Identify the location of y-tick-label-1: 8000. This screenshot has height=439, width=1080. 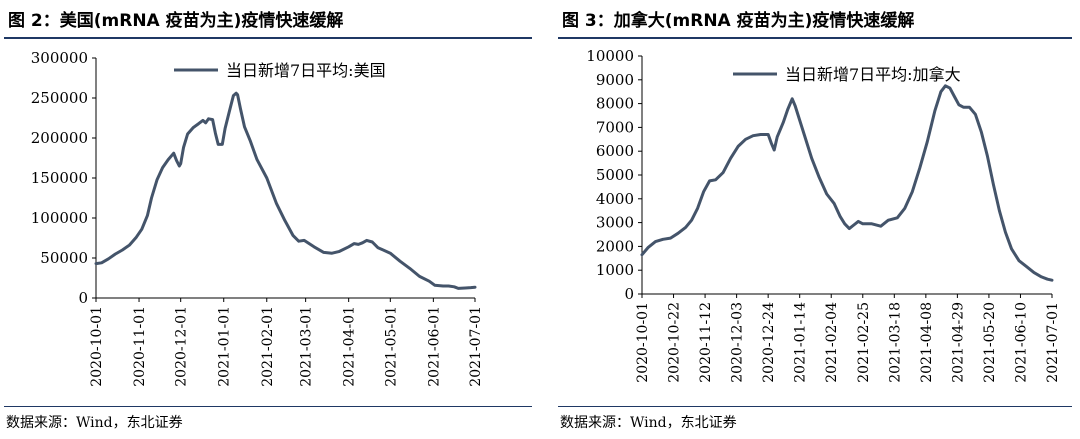
(615, 104).